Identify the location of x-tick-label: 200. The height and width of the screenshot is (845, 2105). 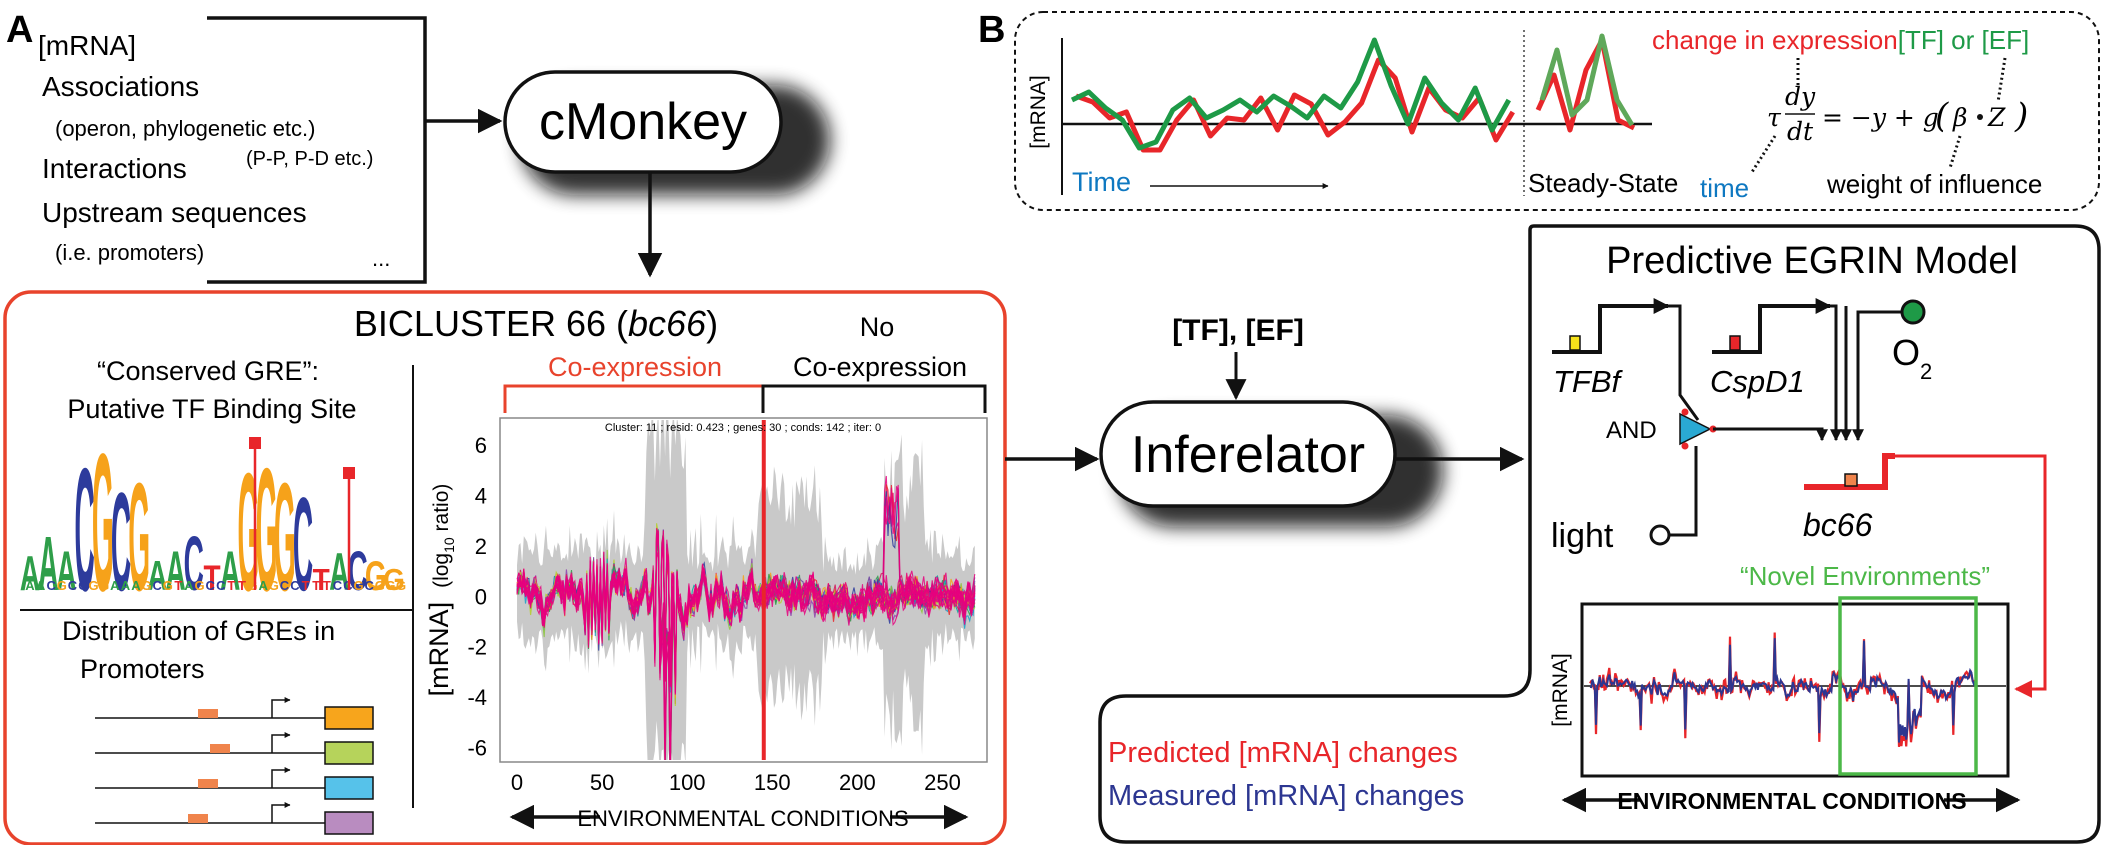
(857, 782).